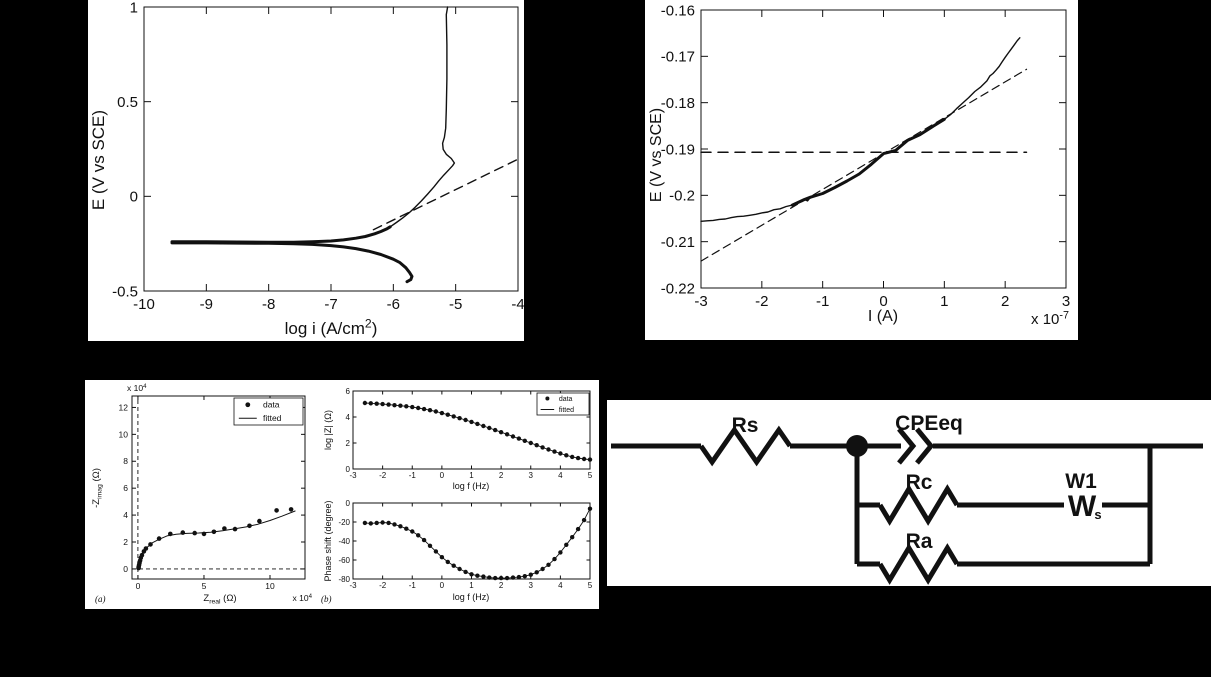 The width and height of the screenshot is (1211, 677). I want to click on bode_phase-xtick-label: 5, so click(590, 585).